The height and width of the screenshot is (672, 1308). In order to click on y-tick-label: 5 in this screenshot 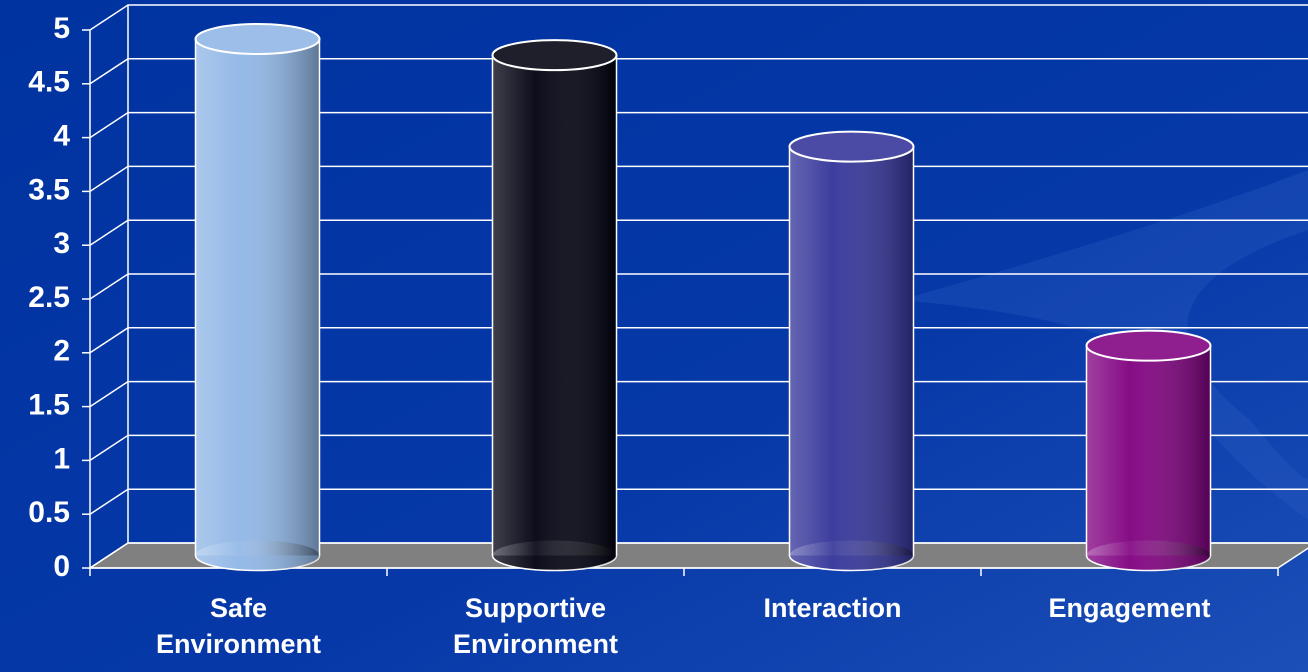, I will do `click(61, 28)`.